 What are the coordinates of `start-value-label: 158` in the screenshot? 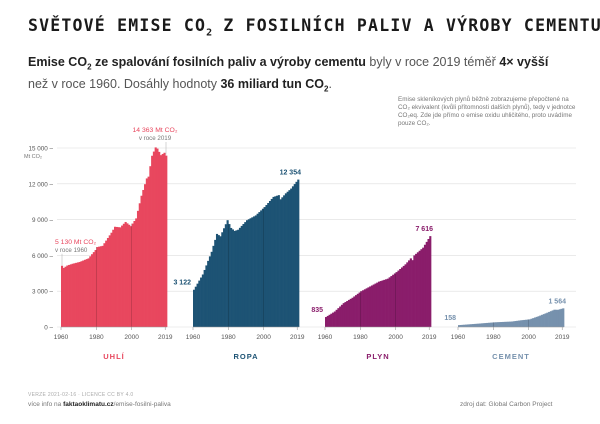 It's located at (450, 318).